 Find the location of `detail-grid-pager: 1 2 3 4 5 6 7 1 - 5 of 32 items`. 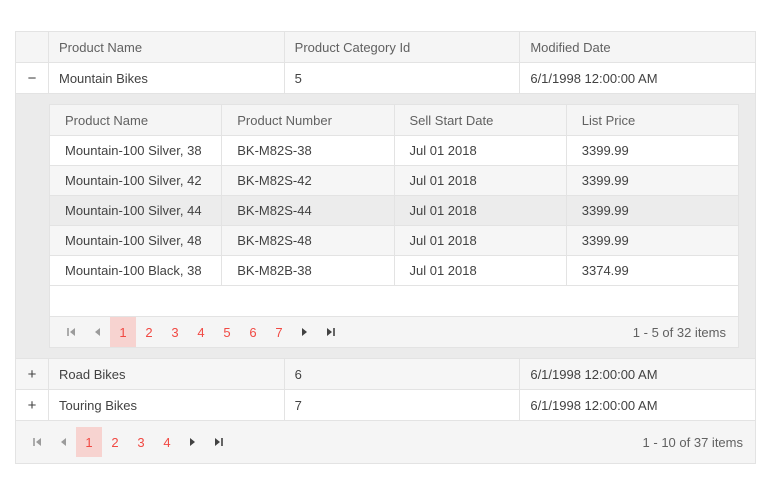

detail-grid-pager: 1 2 3 4 5 6 7 1 - 5 of 32 items is located at coordinates (394, 331).